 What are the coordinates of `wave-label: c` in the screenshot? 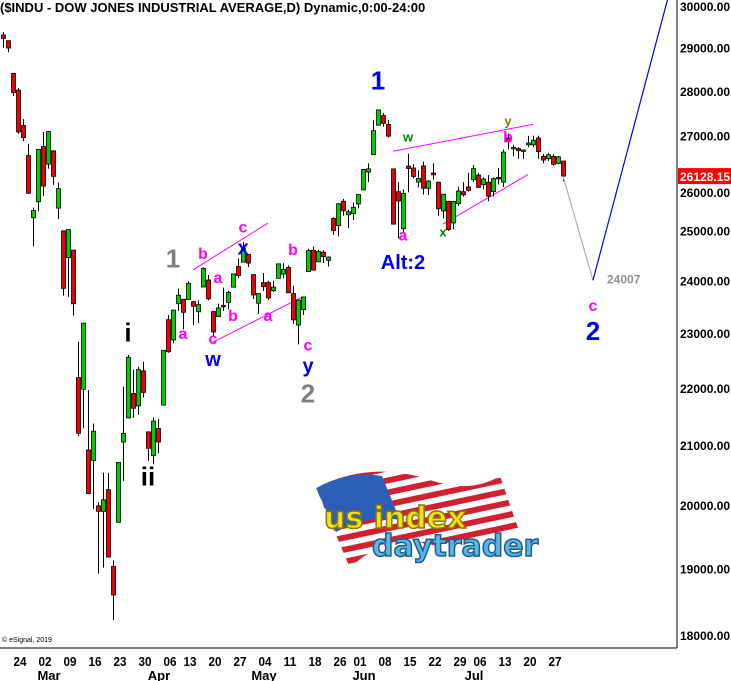 It's located at (213, 339).